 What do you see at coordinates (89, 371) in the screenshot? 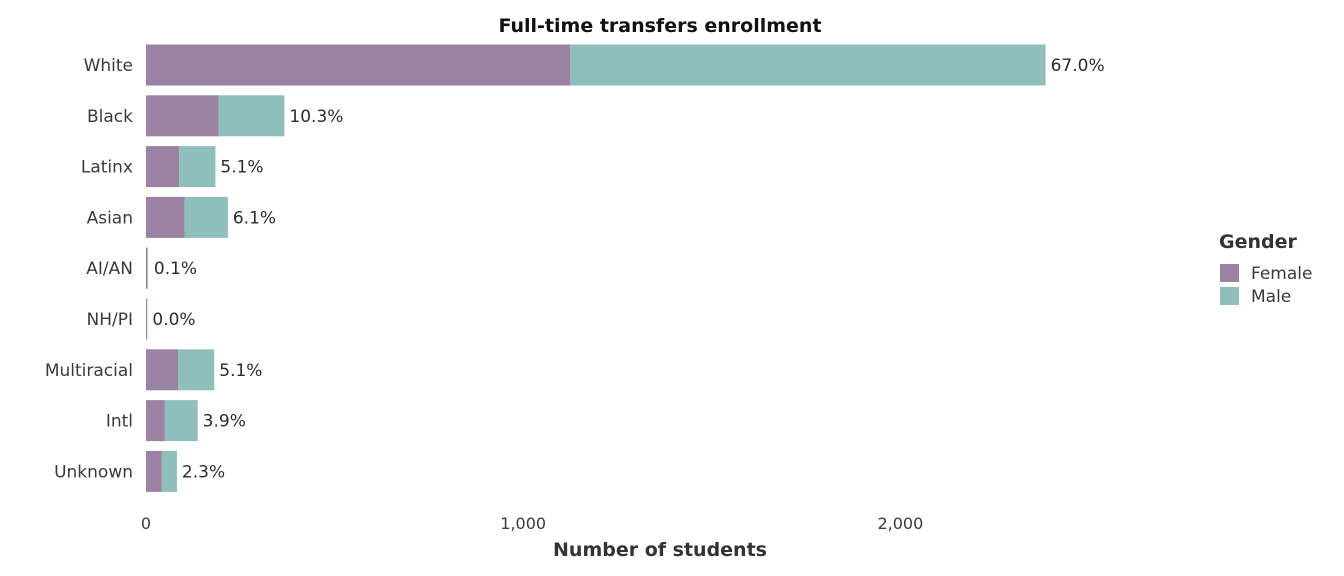
I see `category-label: Multiracial` at bounding box center [89, 371].